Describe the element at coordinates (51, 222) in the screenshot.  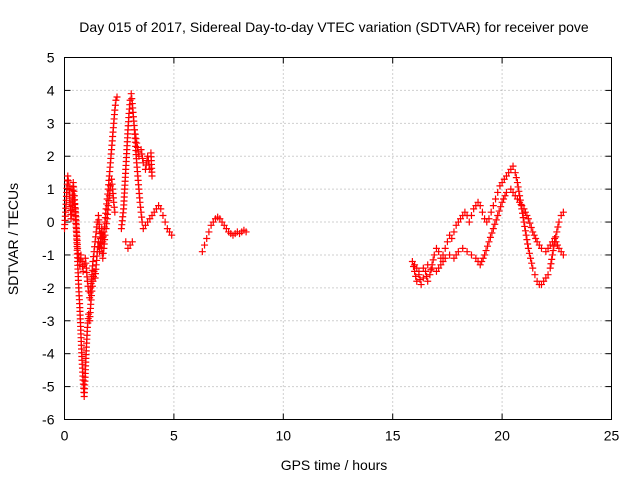
I see `y-tick-label: 0` at that location.